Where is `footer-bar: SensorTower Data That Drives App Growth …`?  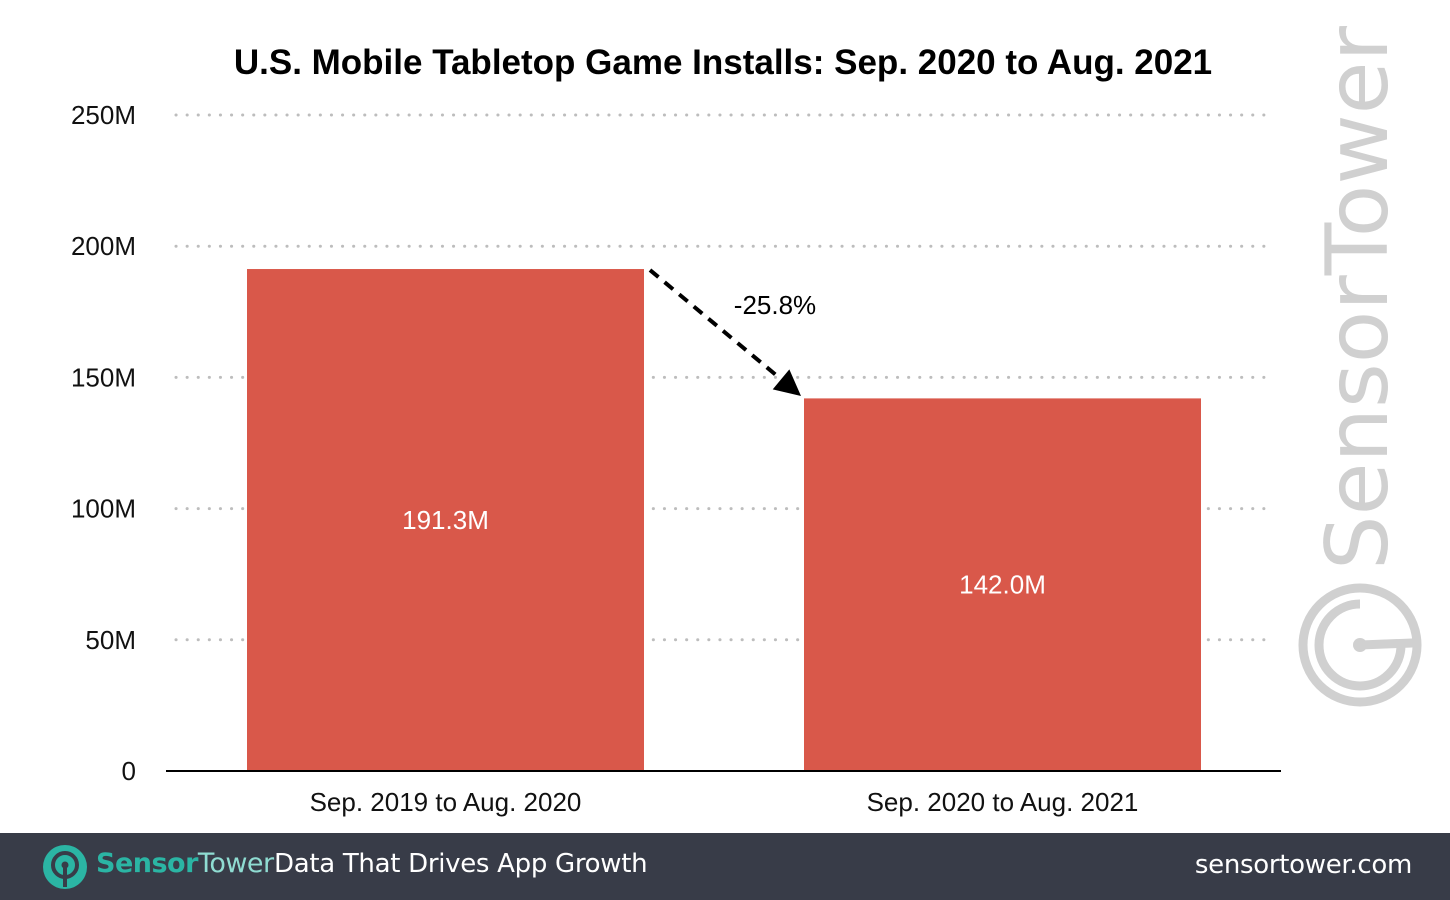
footer-bar: SensorTower Data That Drives App Growth … is located at coordinates (725, 866).